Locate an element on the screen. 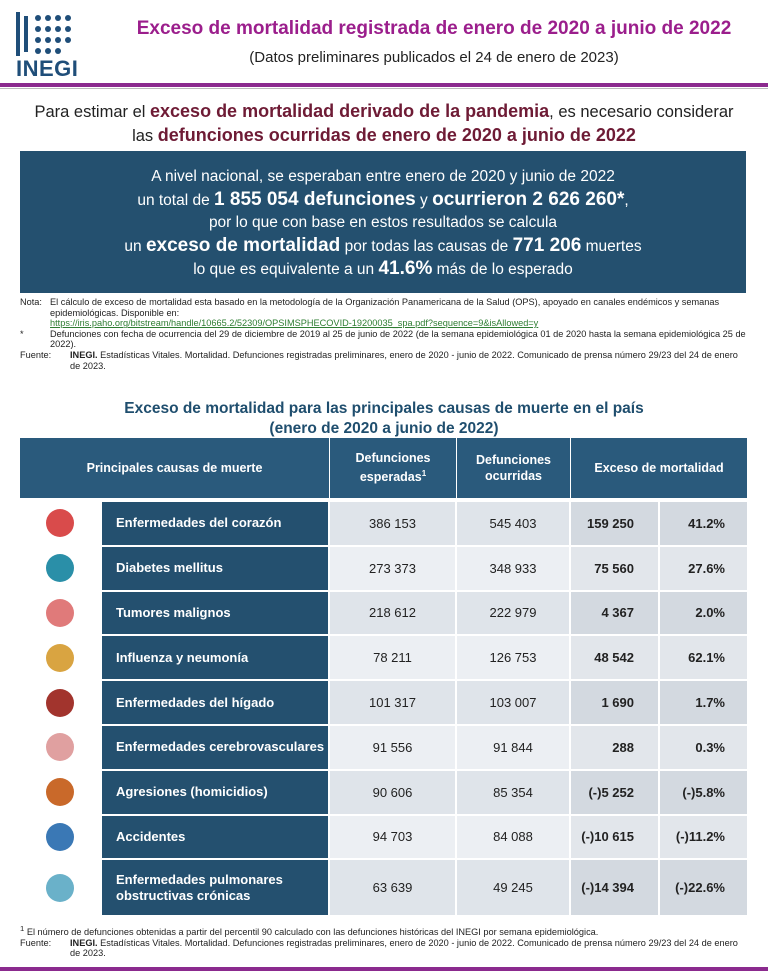 The width and height of the screenshot is (768, 979). summary-strong: 1 855 054 defunciones is located at coordinates (315, 199).